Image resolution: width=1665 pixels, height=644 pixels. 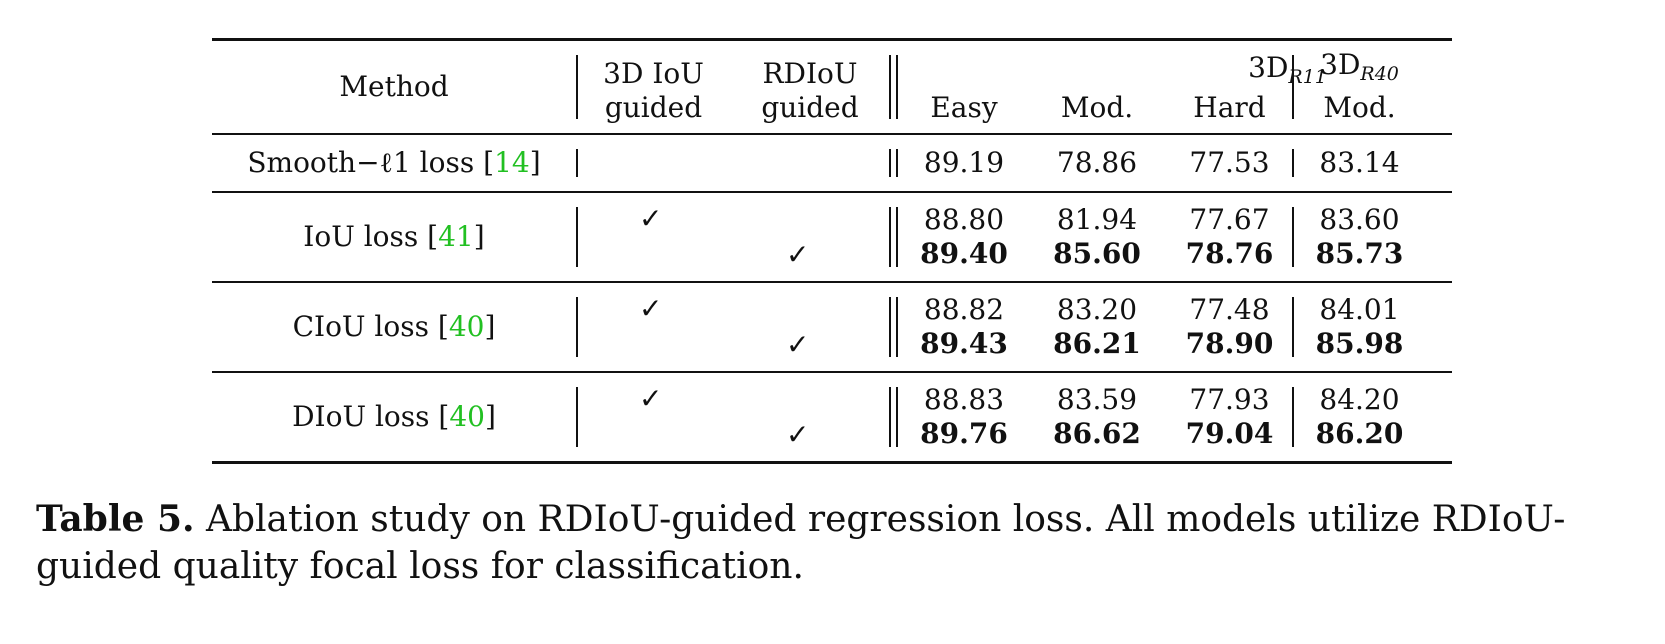 What do you see at coordinates (1097, 219) in the screenshot?
I see `mod-value: 81.94` at bounding box center [1097, 219].